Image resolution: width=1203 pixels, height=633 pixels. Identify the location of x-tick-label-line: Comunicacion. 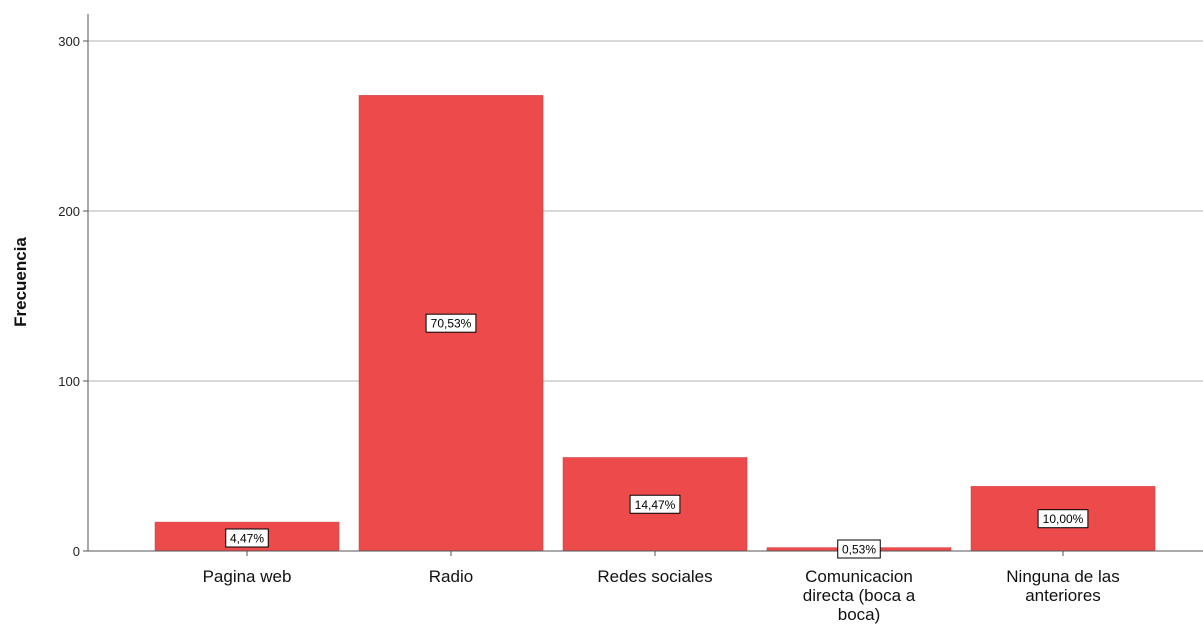
(859, 576).